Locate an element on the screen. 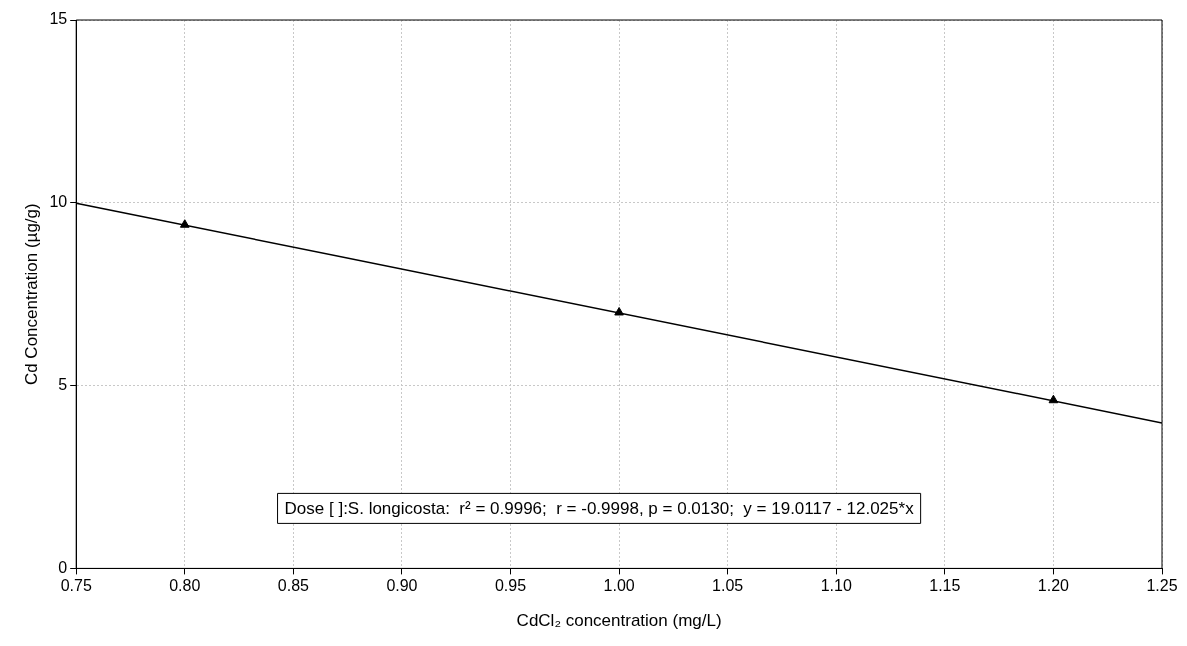  y-tick-label: 10 is located at coordinates (58, 202).